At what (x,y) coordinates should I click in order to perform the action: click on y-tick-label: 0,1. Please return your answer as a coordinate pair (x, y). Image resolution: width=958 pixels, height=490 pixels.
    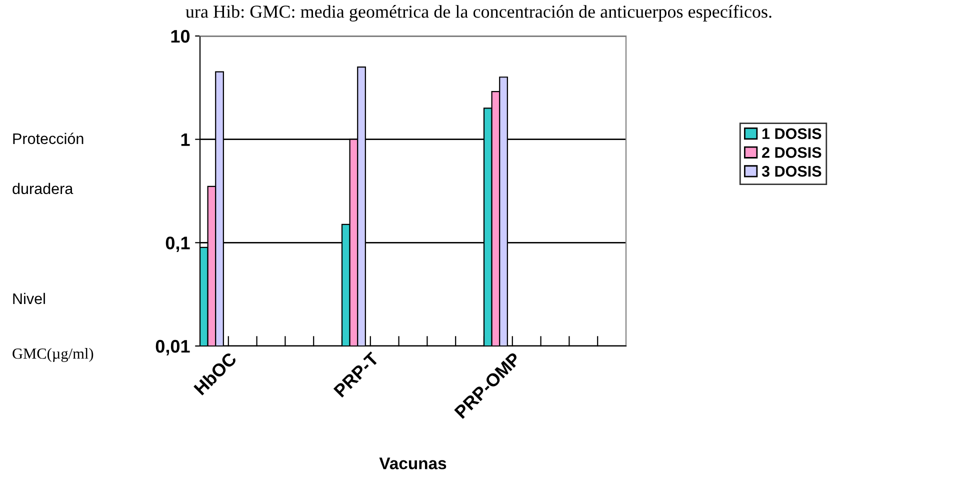
    Looking at the image, I should click on (178, 244).